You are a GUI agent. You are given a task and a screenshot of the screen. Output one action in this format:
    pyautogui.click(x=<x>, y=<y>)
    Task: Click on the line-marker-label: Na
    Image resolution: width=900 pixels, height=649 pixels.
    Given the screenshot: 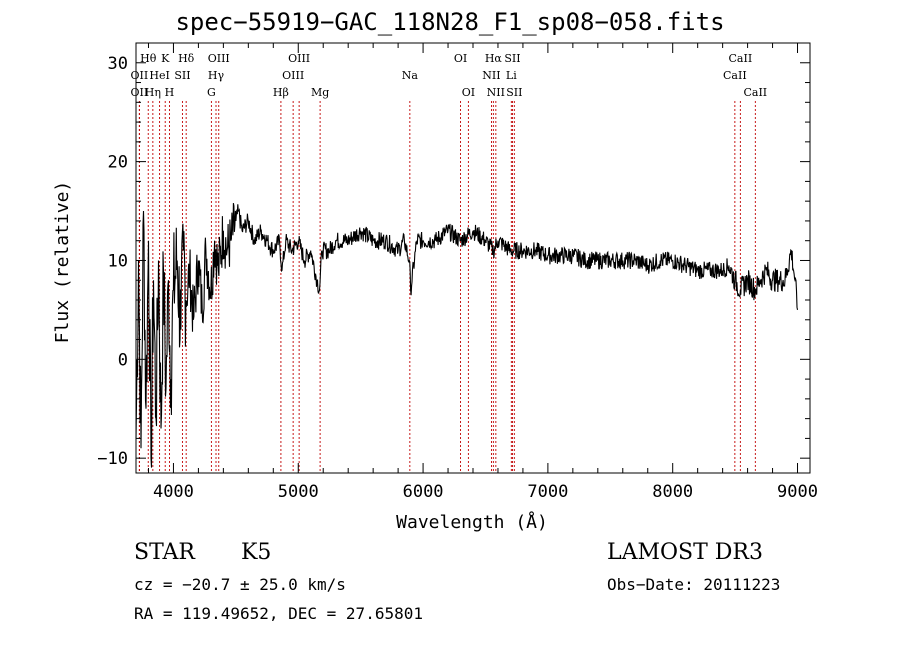 What is the action you would take?
    pyautogui.click(x=410, y=75)
    